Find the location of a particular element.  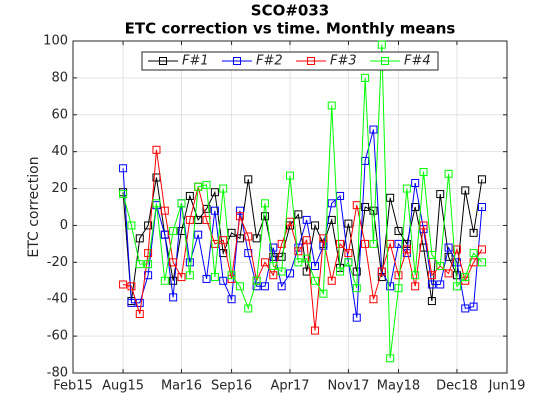

y-tick-label: -20 is located at coordinates (57, 262).